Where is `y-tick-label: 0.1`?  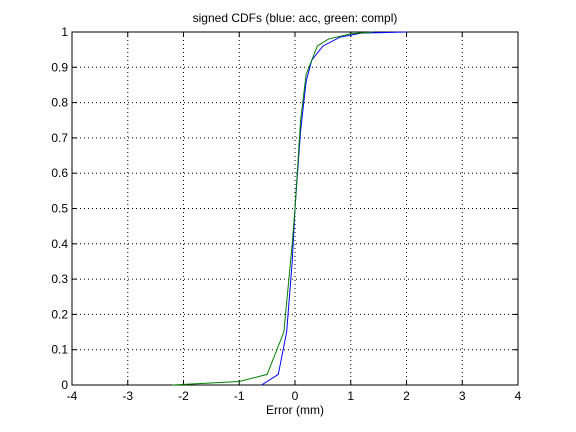 y-tick-label: 0.1 is located at coordinates (59, 350).